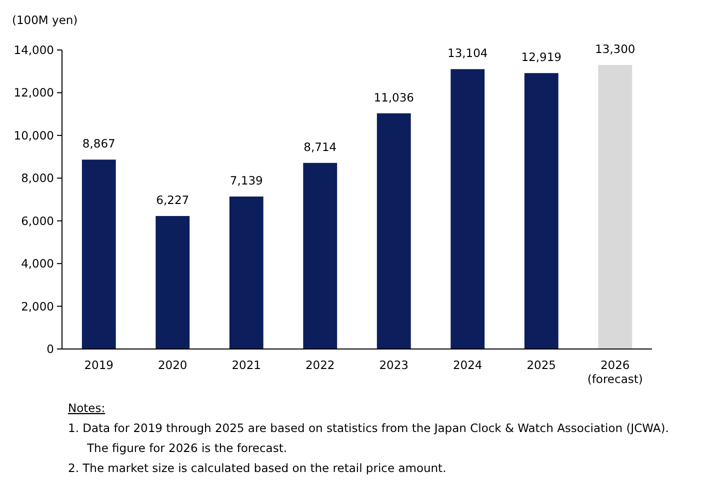  Describe the element at coordinates (541, 365) in the screenshot. I see `x-tick-label: 2025` at that location.